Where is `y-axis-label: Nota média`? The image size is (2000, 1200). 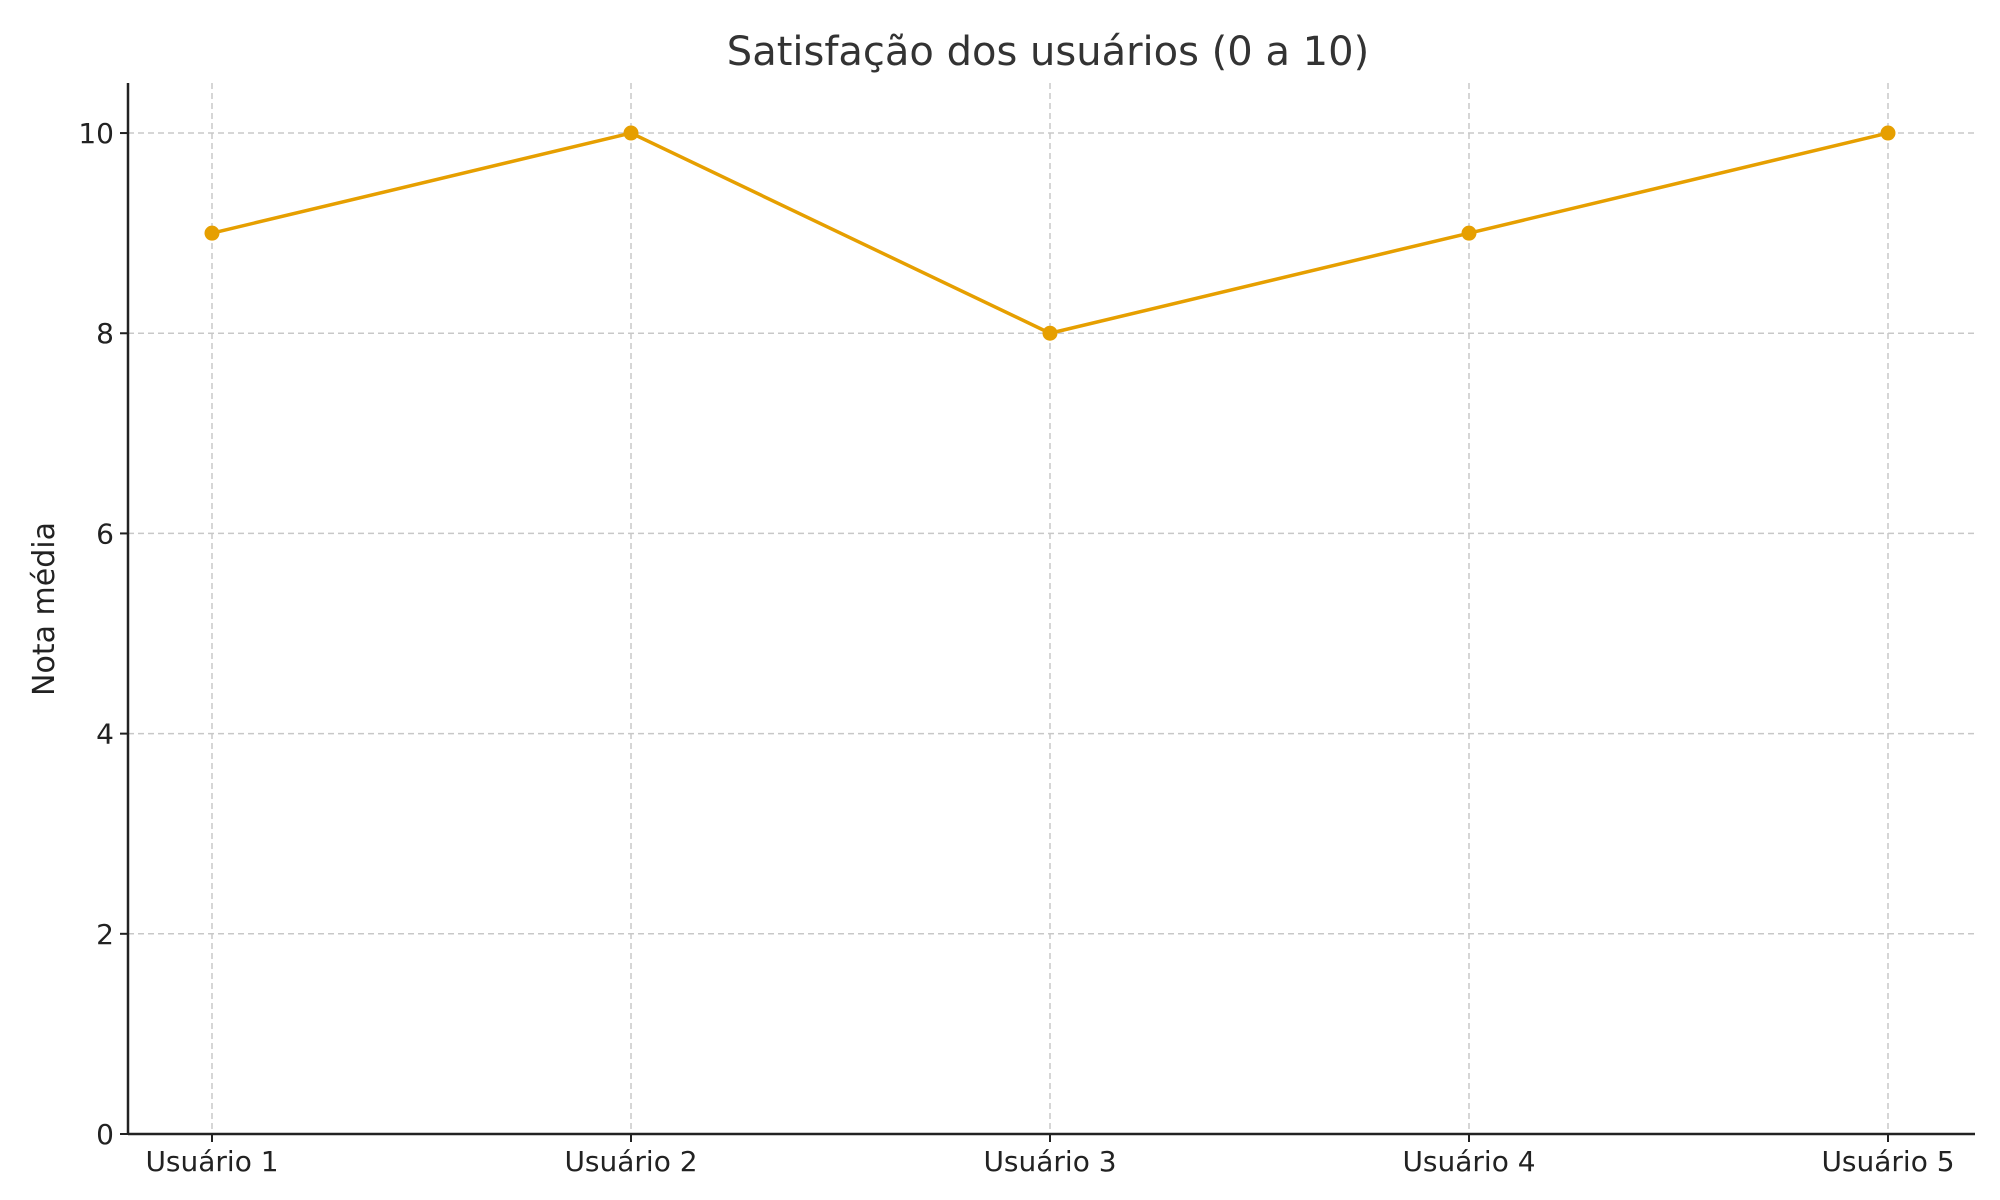 y-axis-label: Nota média is located at coordinates (44, 609).